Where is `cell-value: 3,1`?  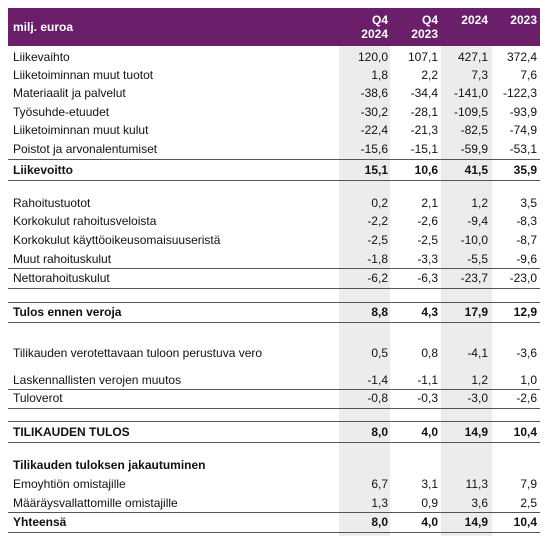 cell-value: 3,1 is located at coordinates (429, 484).